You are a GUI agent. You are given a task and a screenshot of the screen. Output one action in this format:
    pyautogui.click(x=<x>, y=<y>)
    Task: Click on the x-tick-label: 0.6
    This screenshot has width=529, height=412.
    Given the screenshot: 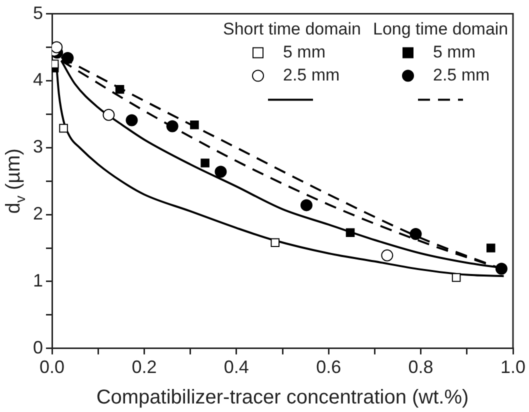 What is the action you would take?
    pyautogui.click(x=329, y=367)
    